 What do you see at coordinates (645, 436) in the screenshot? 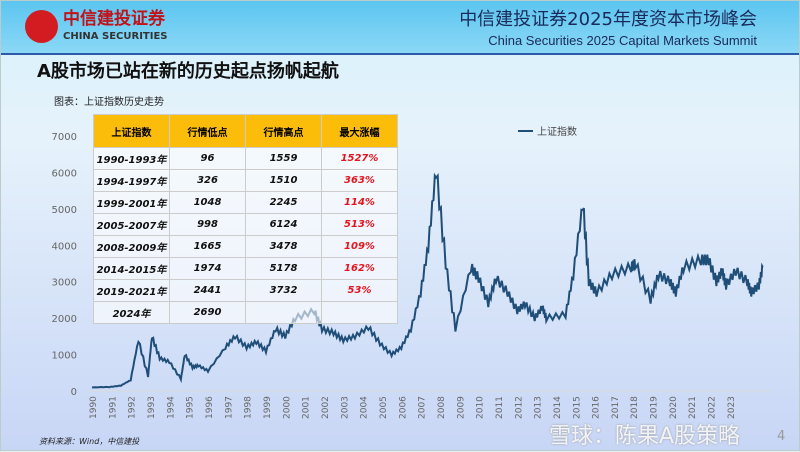
I see `watermark: 雪球：陈果A股策略` at bounding box center [645, 436].